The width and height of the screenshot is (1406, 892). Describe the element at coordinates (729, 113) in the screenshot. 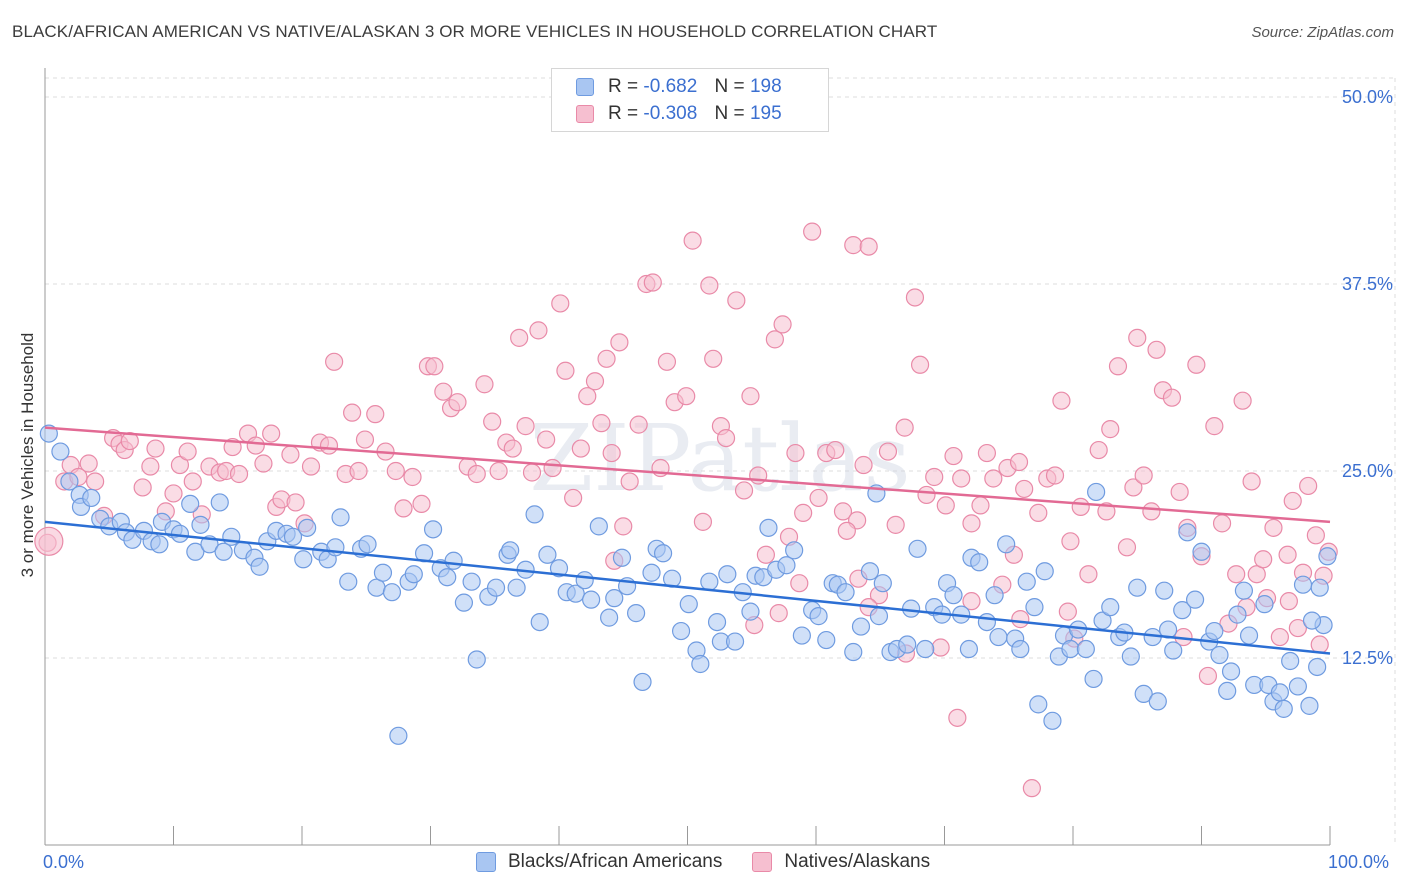

I see `n-label: N =` at that location.